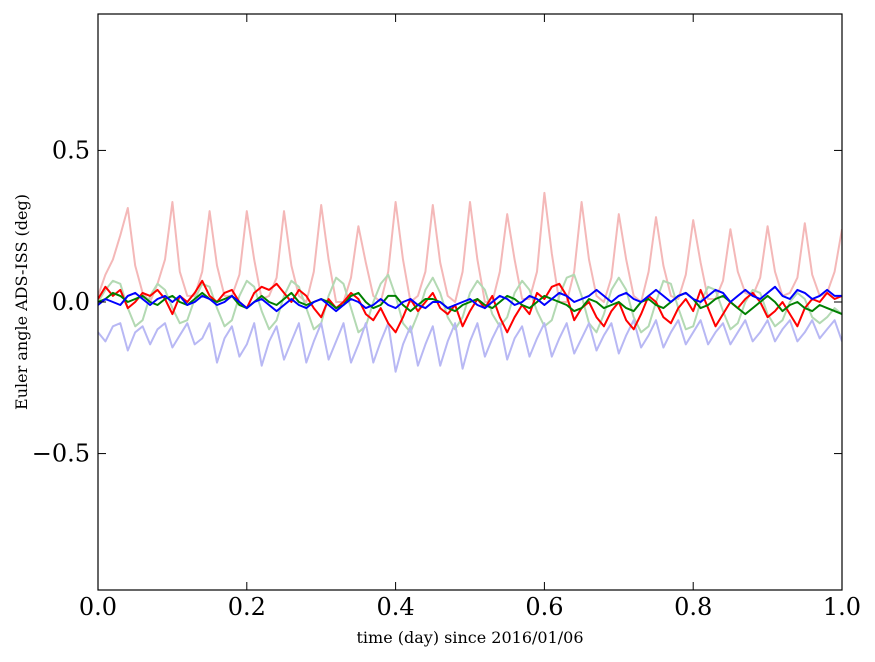 This screenshot has height=662, width=875. Describe the element at coordinates (98, 607) in the screenshot. I see `x-tick-label: 0.0` at that location.